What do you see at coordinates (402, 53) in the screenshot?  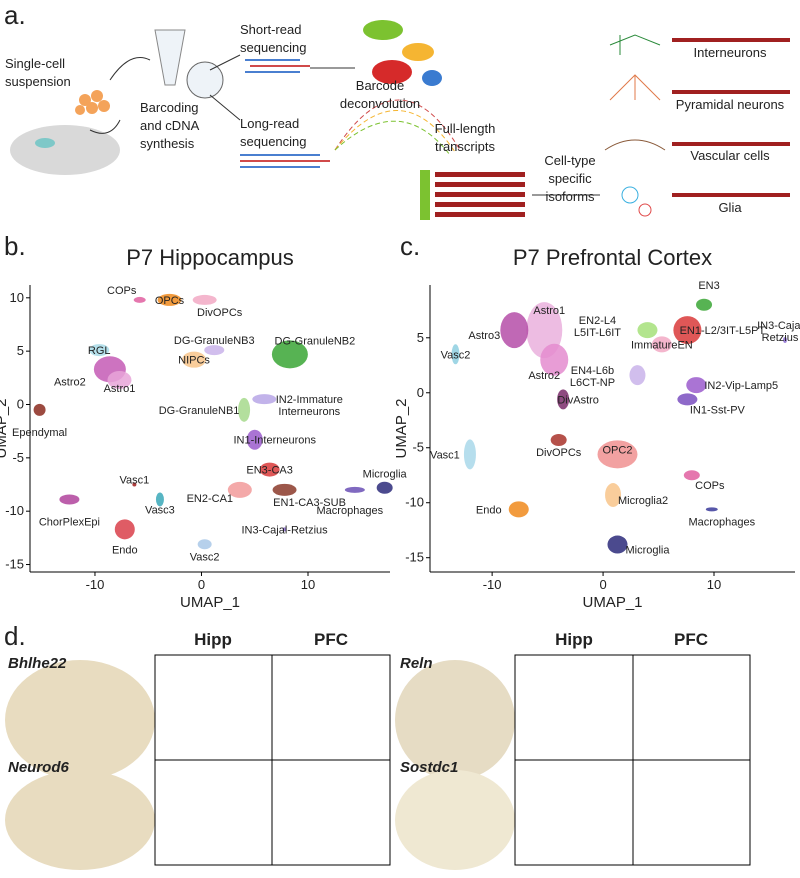 I see `short-read-clusters` at bounding box center [402, 53].